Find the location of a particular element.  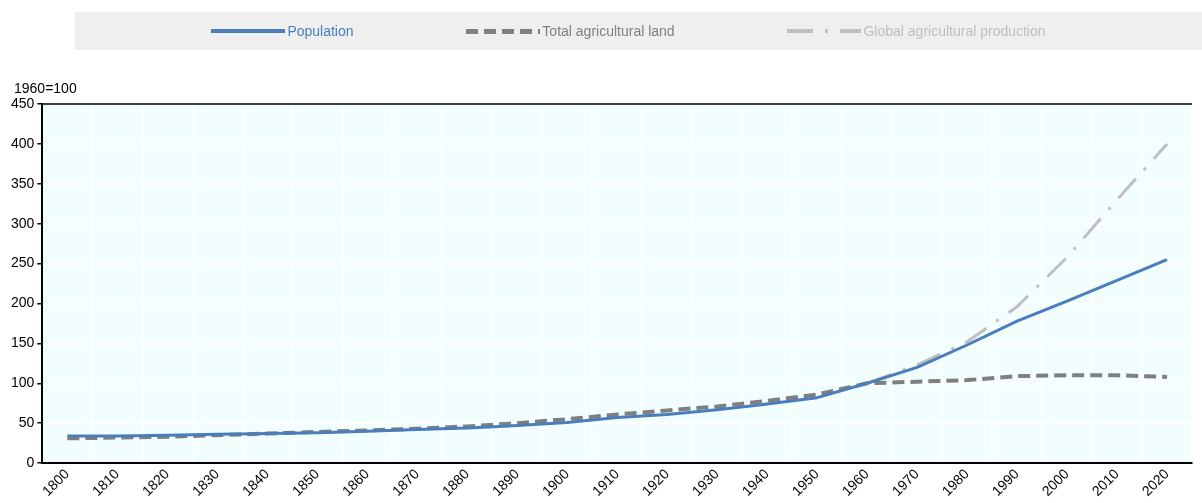

y-tick-label: 50 is located at coordinates (26, 422).